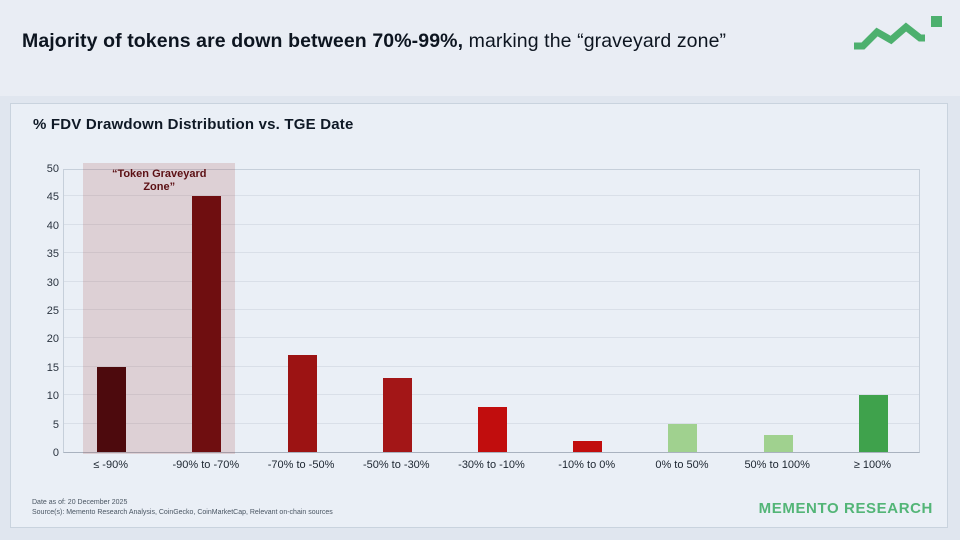 The height and width of the screenshot is (540, 960). Describe the element at coordinates (595, 41) in the screenshot. I see `slide-title-regular: marking the “graveyard zone”` at that location.